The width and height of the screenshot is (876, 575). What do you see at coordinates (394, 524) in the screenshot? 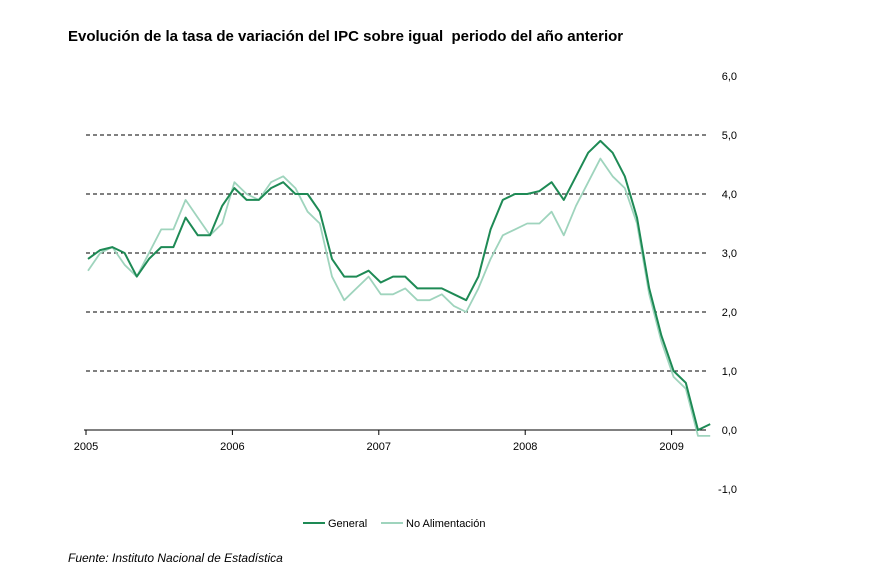
I see `legend: General No Alimentación` at bounding box center [394, 524].